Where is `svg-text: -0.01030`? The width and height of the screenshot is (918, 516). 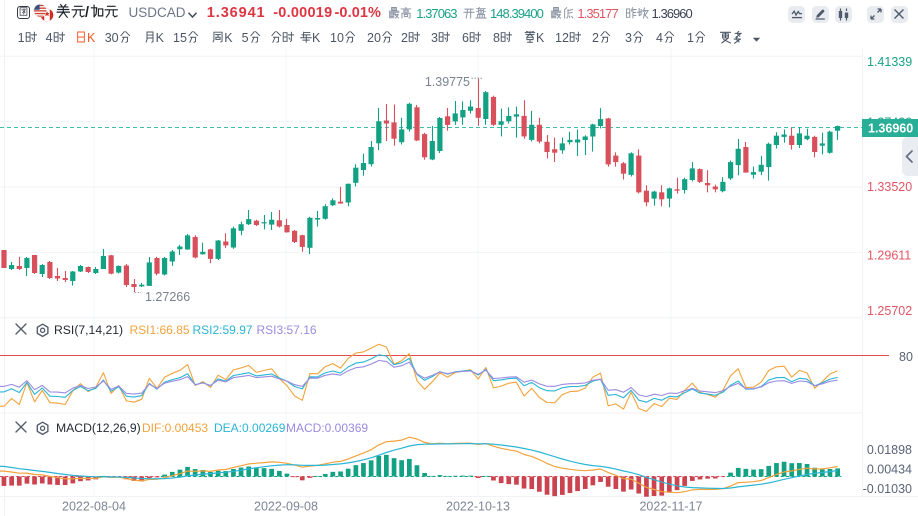 svg-text: -0.01030 is located at coordinates (887, 489).